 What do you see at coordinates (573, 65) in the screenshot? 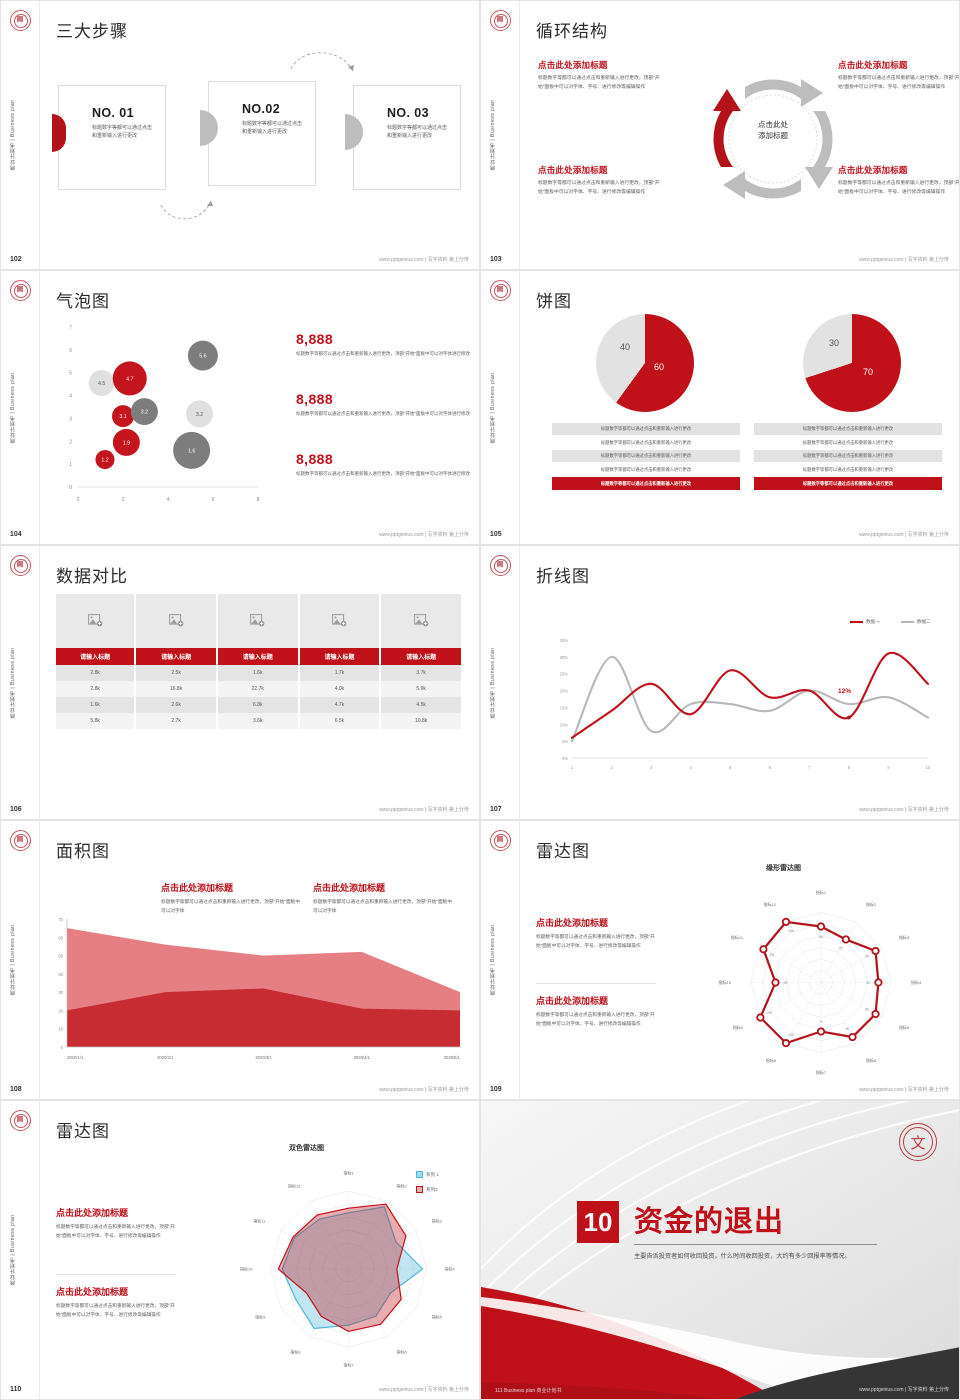
I see `cycle-heading-tl: 点击此处添加标题` at bounding box center [573, 65].